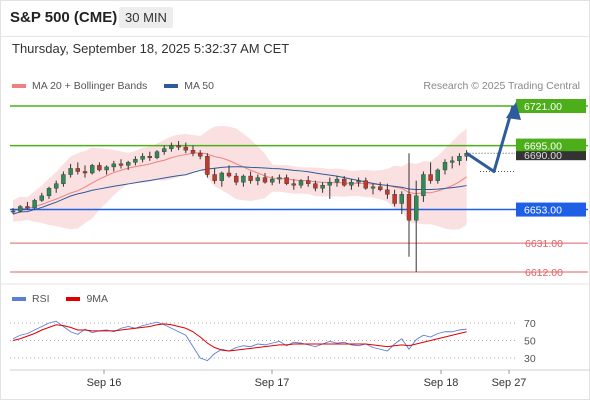  Describe the element at coordinates (97, 299) in the screenshot. I see `rsi-ma-label: 9MA` at that location.